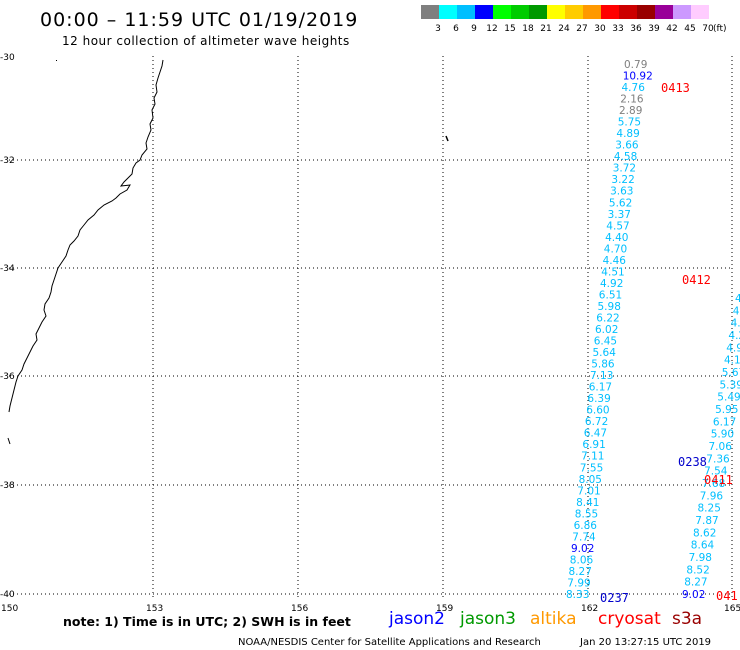 Image resolution: width=740 pixels, height=650 pixels. I want to click on pass-label: 041, so click(727, 596).